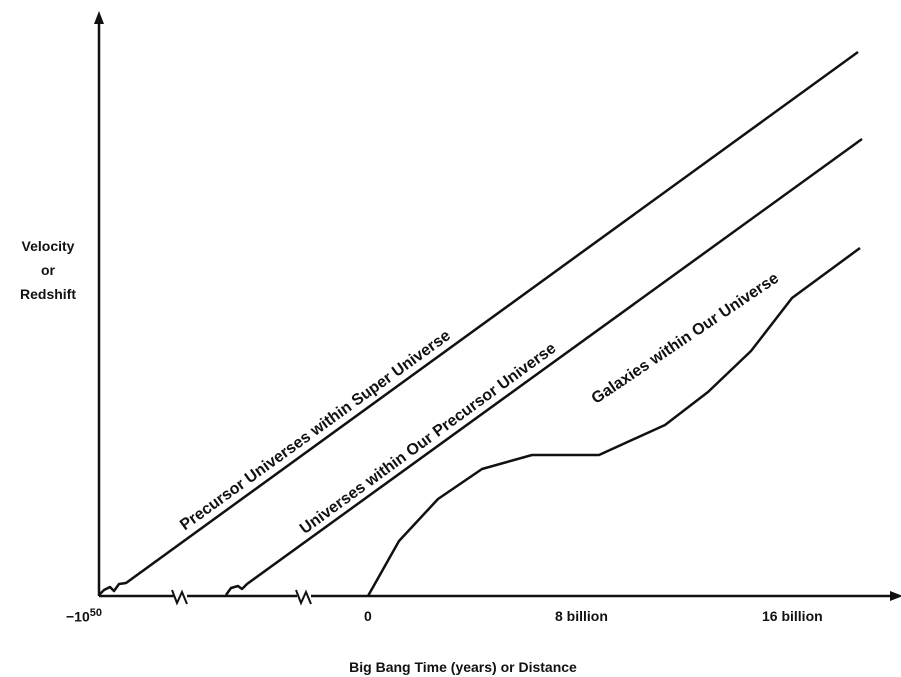  What do you see at coordinates (48, 270) in the screenshot?
I see `y-axis-label-line-2: or` at bounding box center [48, 270].